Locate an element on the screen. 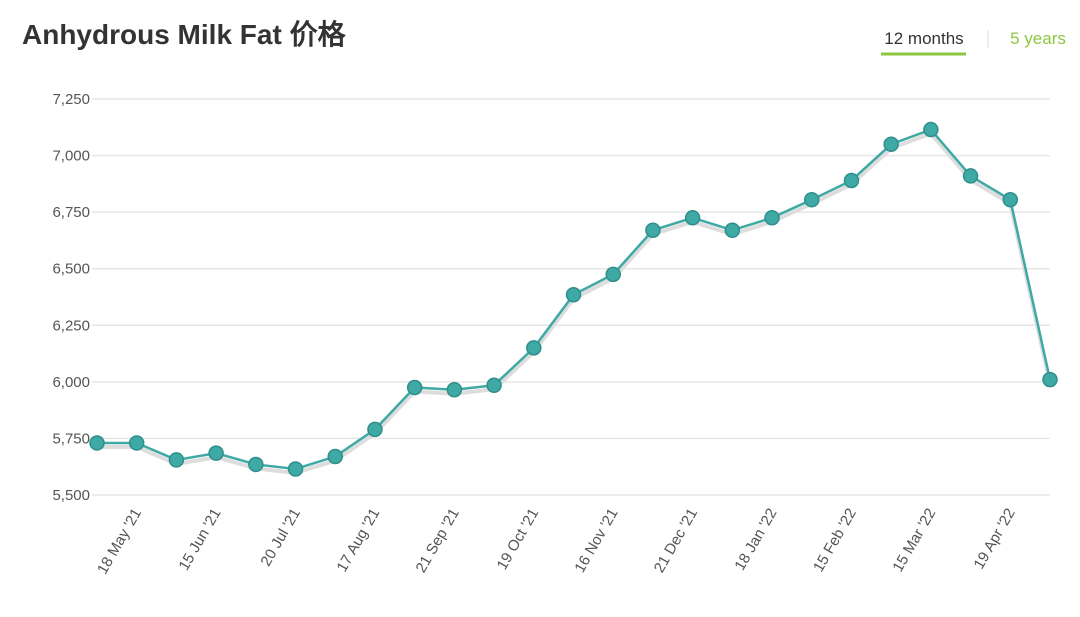 The width and height of the screenshot is (1080, 617). x-tick-label: 19 Oct '21 is located at coordinates (518, 539).